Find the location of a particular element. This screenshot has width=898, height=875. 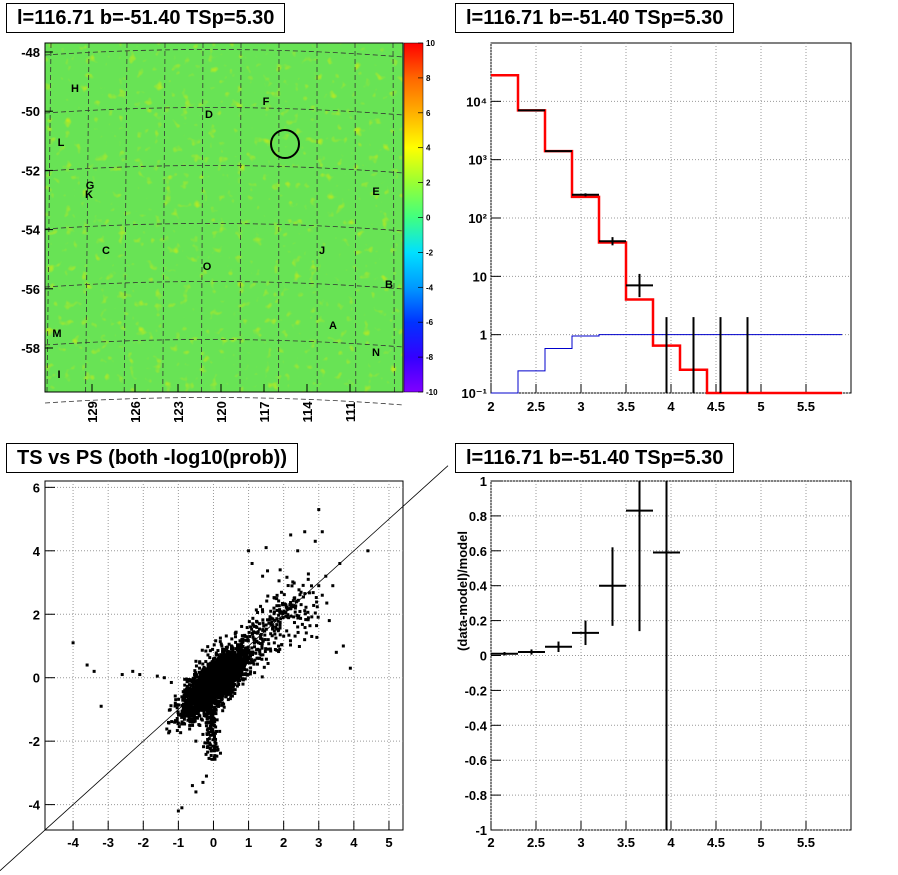

dist-x-tick-label: 4 is located at coordinates (671, 406).